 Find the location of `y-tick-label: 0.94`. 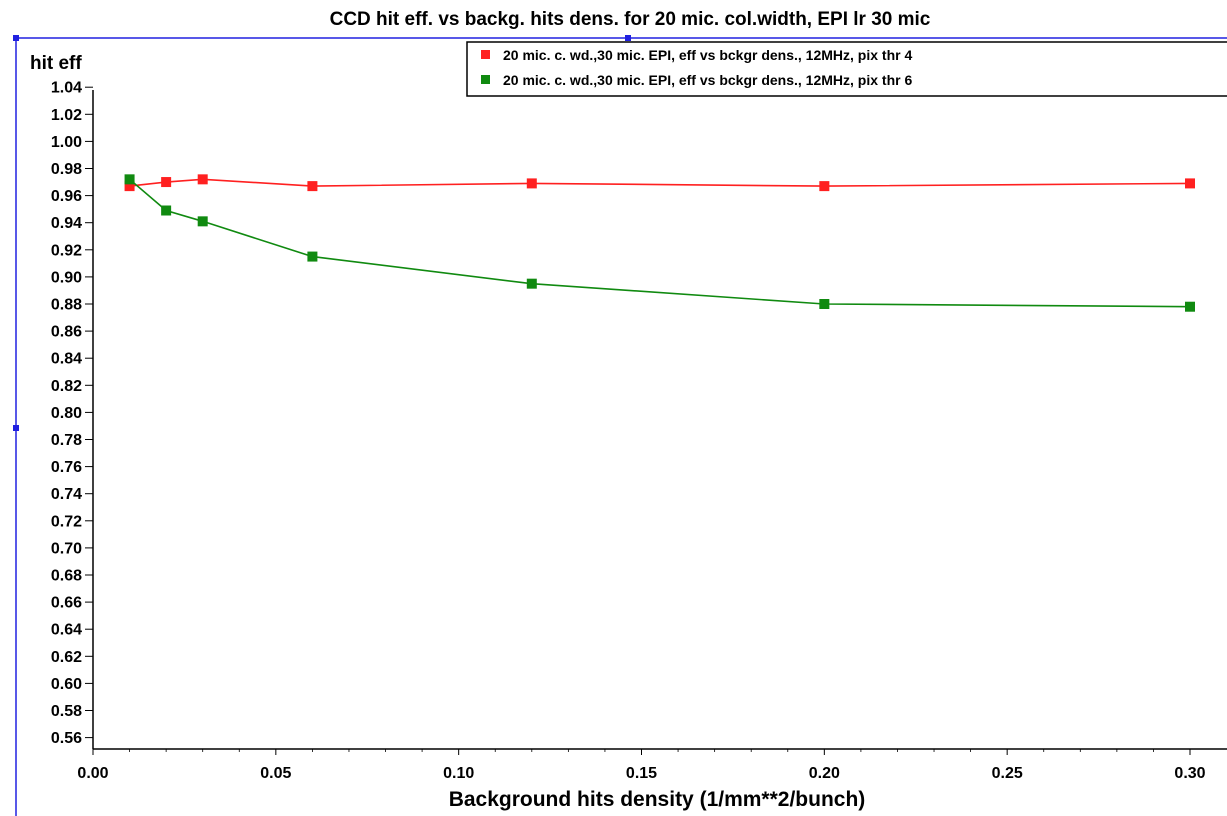

y-tick-label: 0.94 is located at coordinates (66, 223).